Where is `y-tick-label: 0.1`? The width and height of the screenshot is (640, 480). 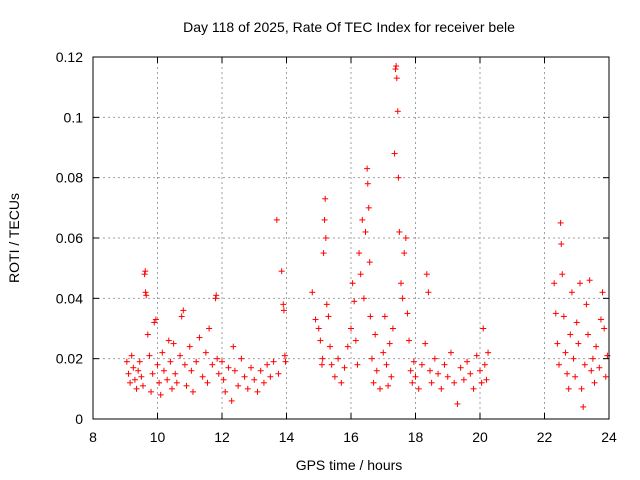 y-tick-label: 0.1 is located at coordinates (74, 117).